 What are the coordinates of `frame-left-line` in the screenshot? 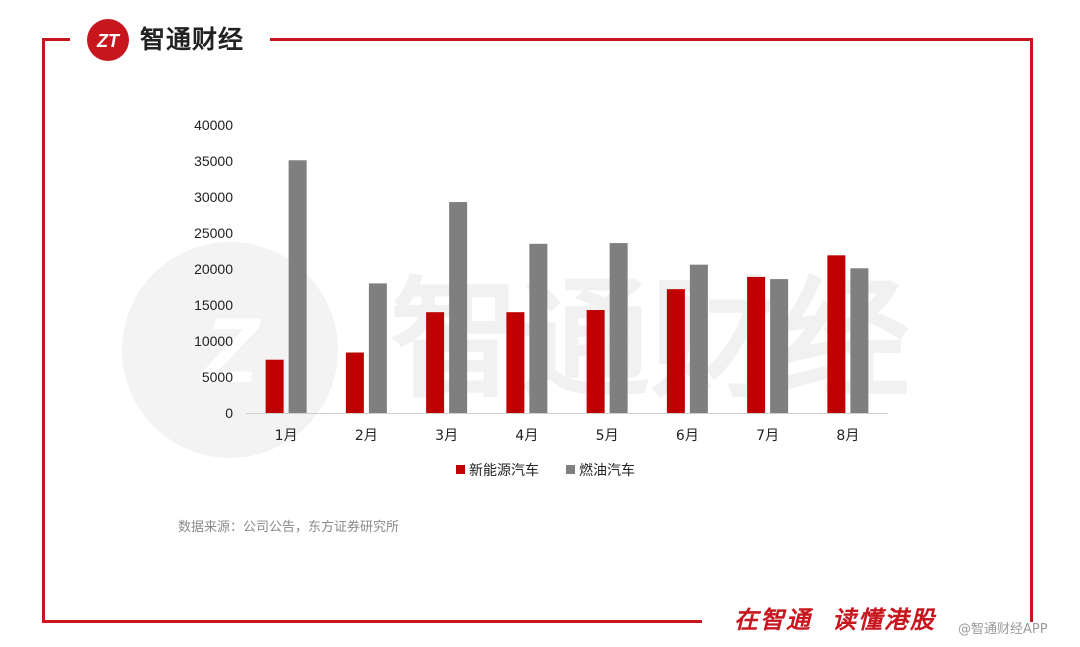 It's located at (43, 330).